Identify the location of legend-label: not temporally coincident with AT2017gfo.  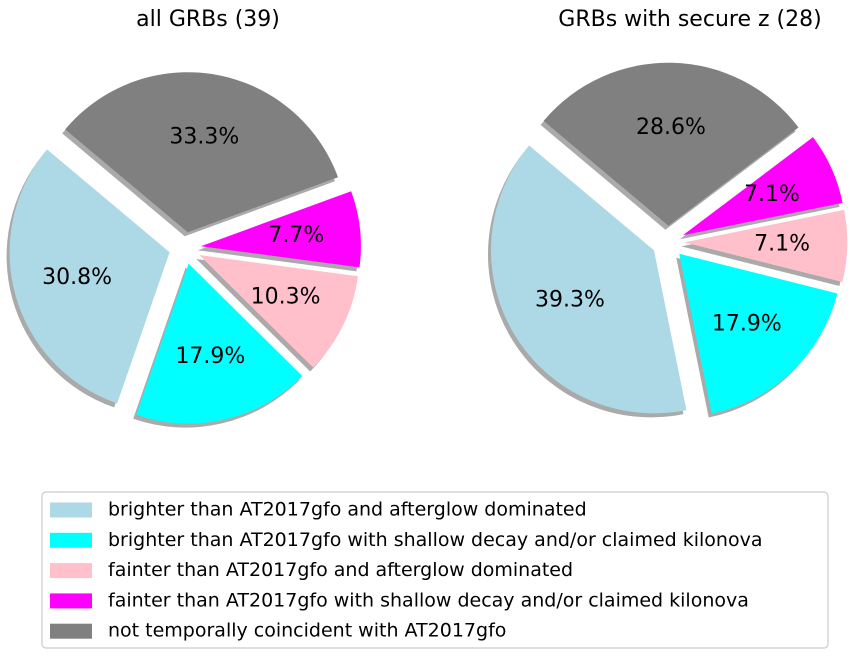
(307, 631).